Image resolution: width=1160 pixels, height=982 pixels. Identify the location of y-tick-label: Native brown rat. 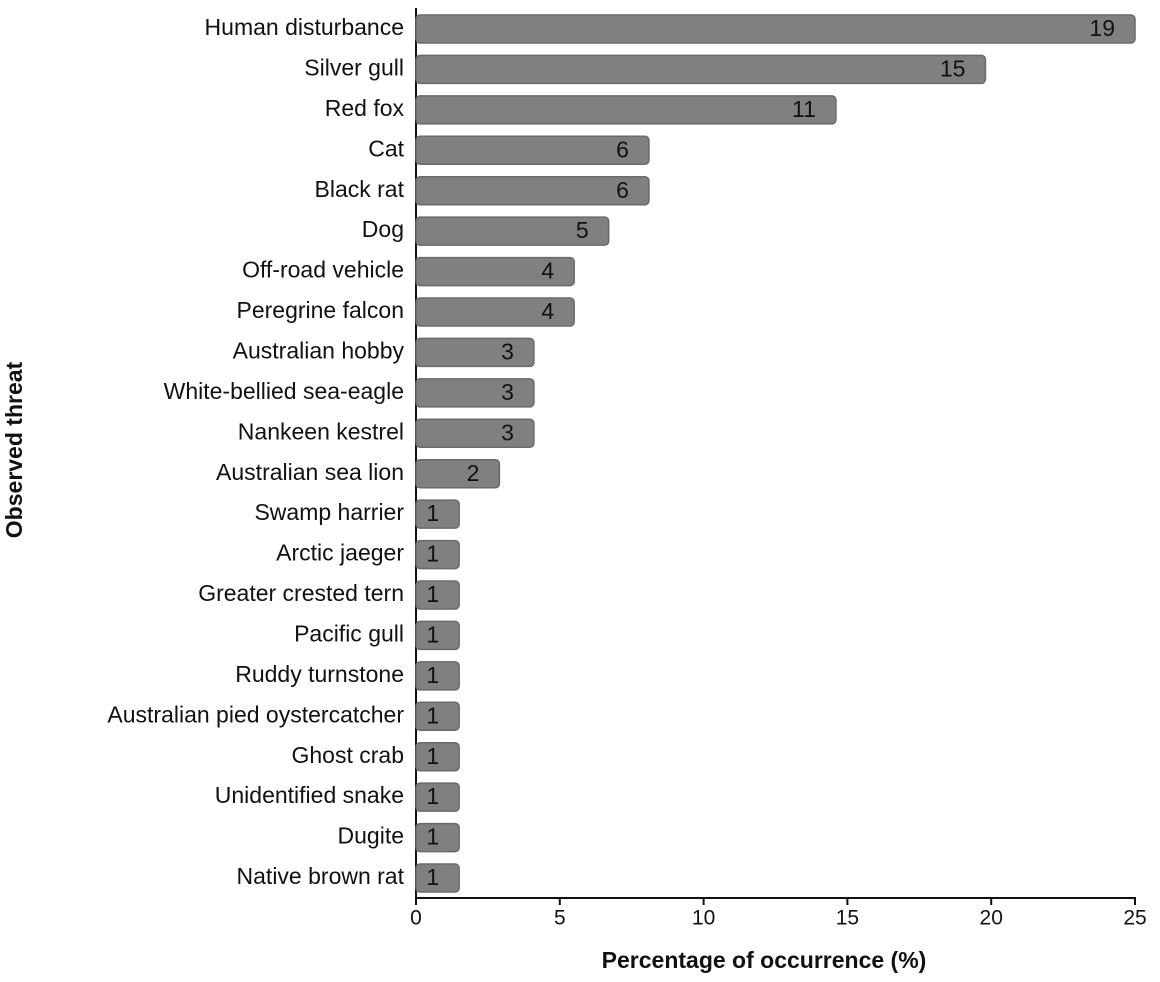
(321, 876).